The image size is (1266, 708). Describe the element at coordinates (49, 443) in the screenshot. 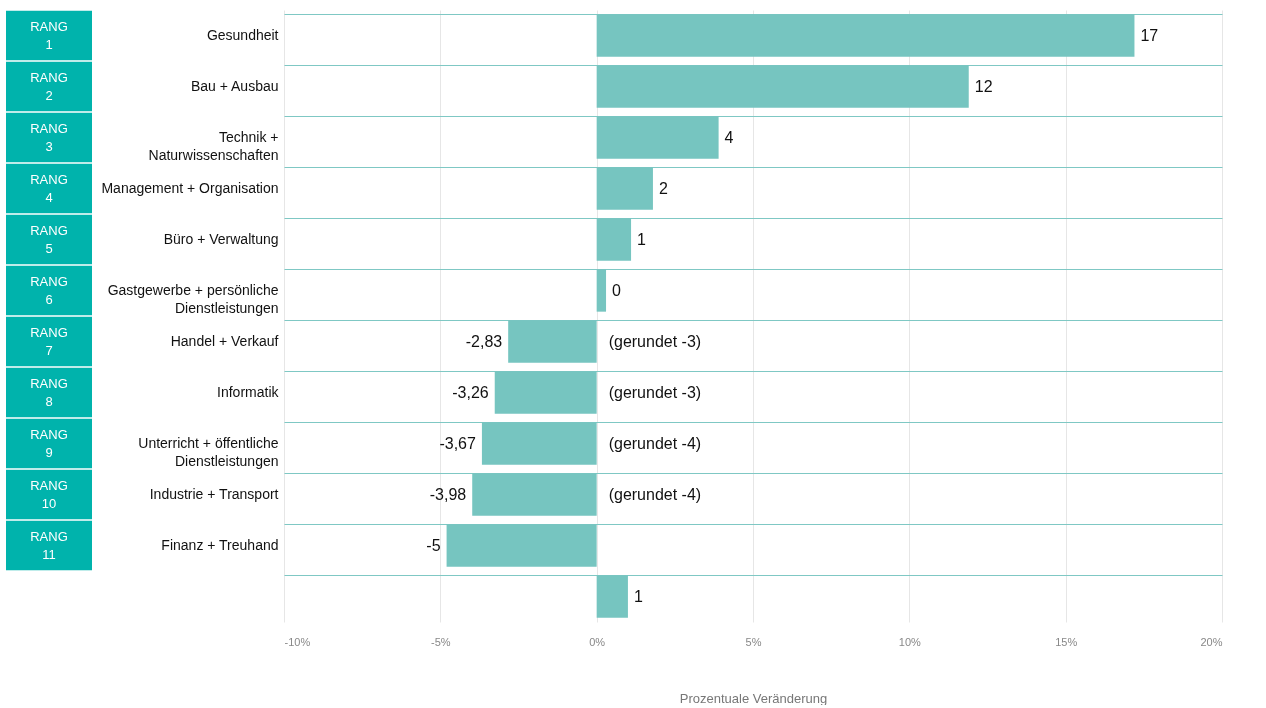

I see `text: RANG 9` at that location.